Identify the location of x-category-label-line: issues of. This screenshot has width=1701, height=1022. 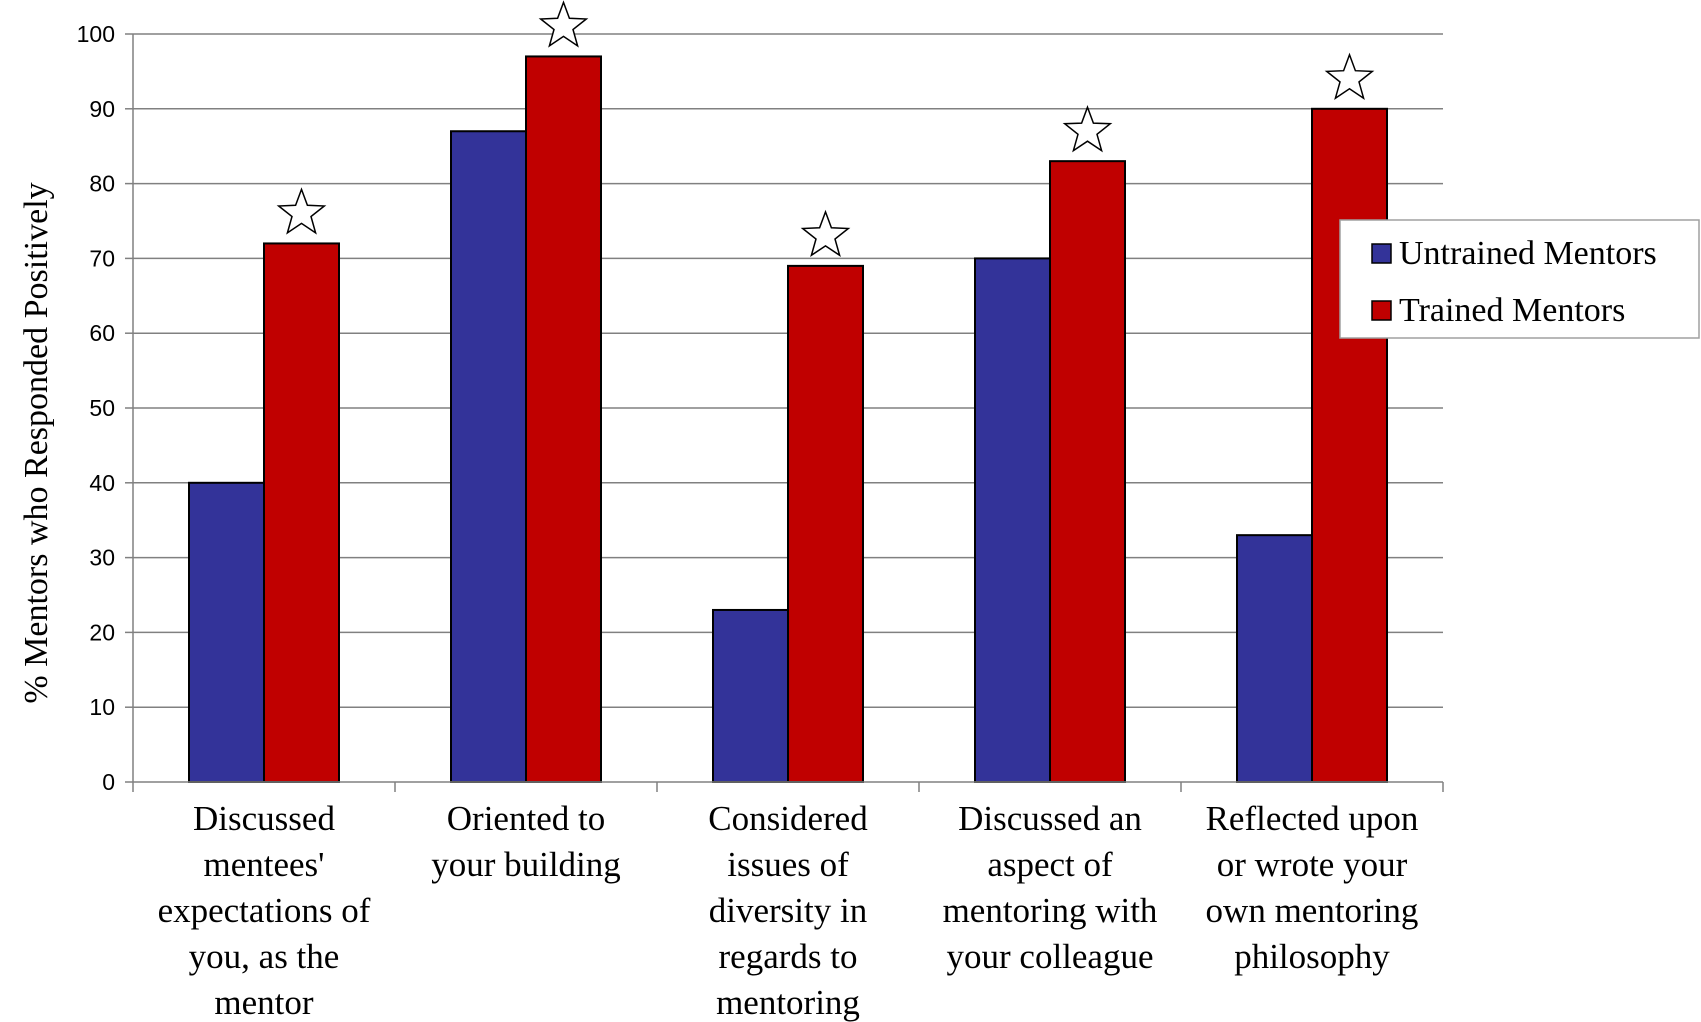
(788, 864).